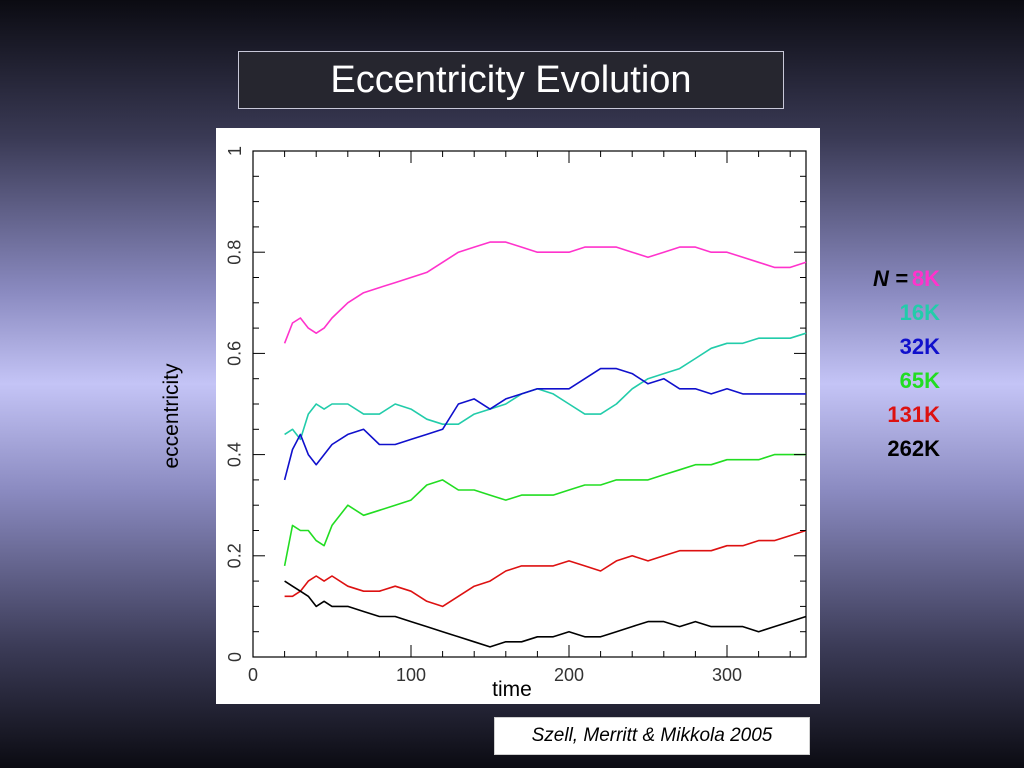  What do you see at coordinates (925, 278) in the screenshot?
I see `legend-label-8k: 8K` at bounding box center [925, 278].